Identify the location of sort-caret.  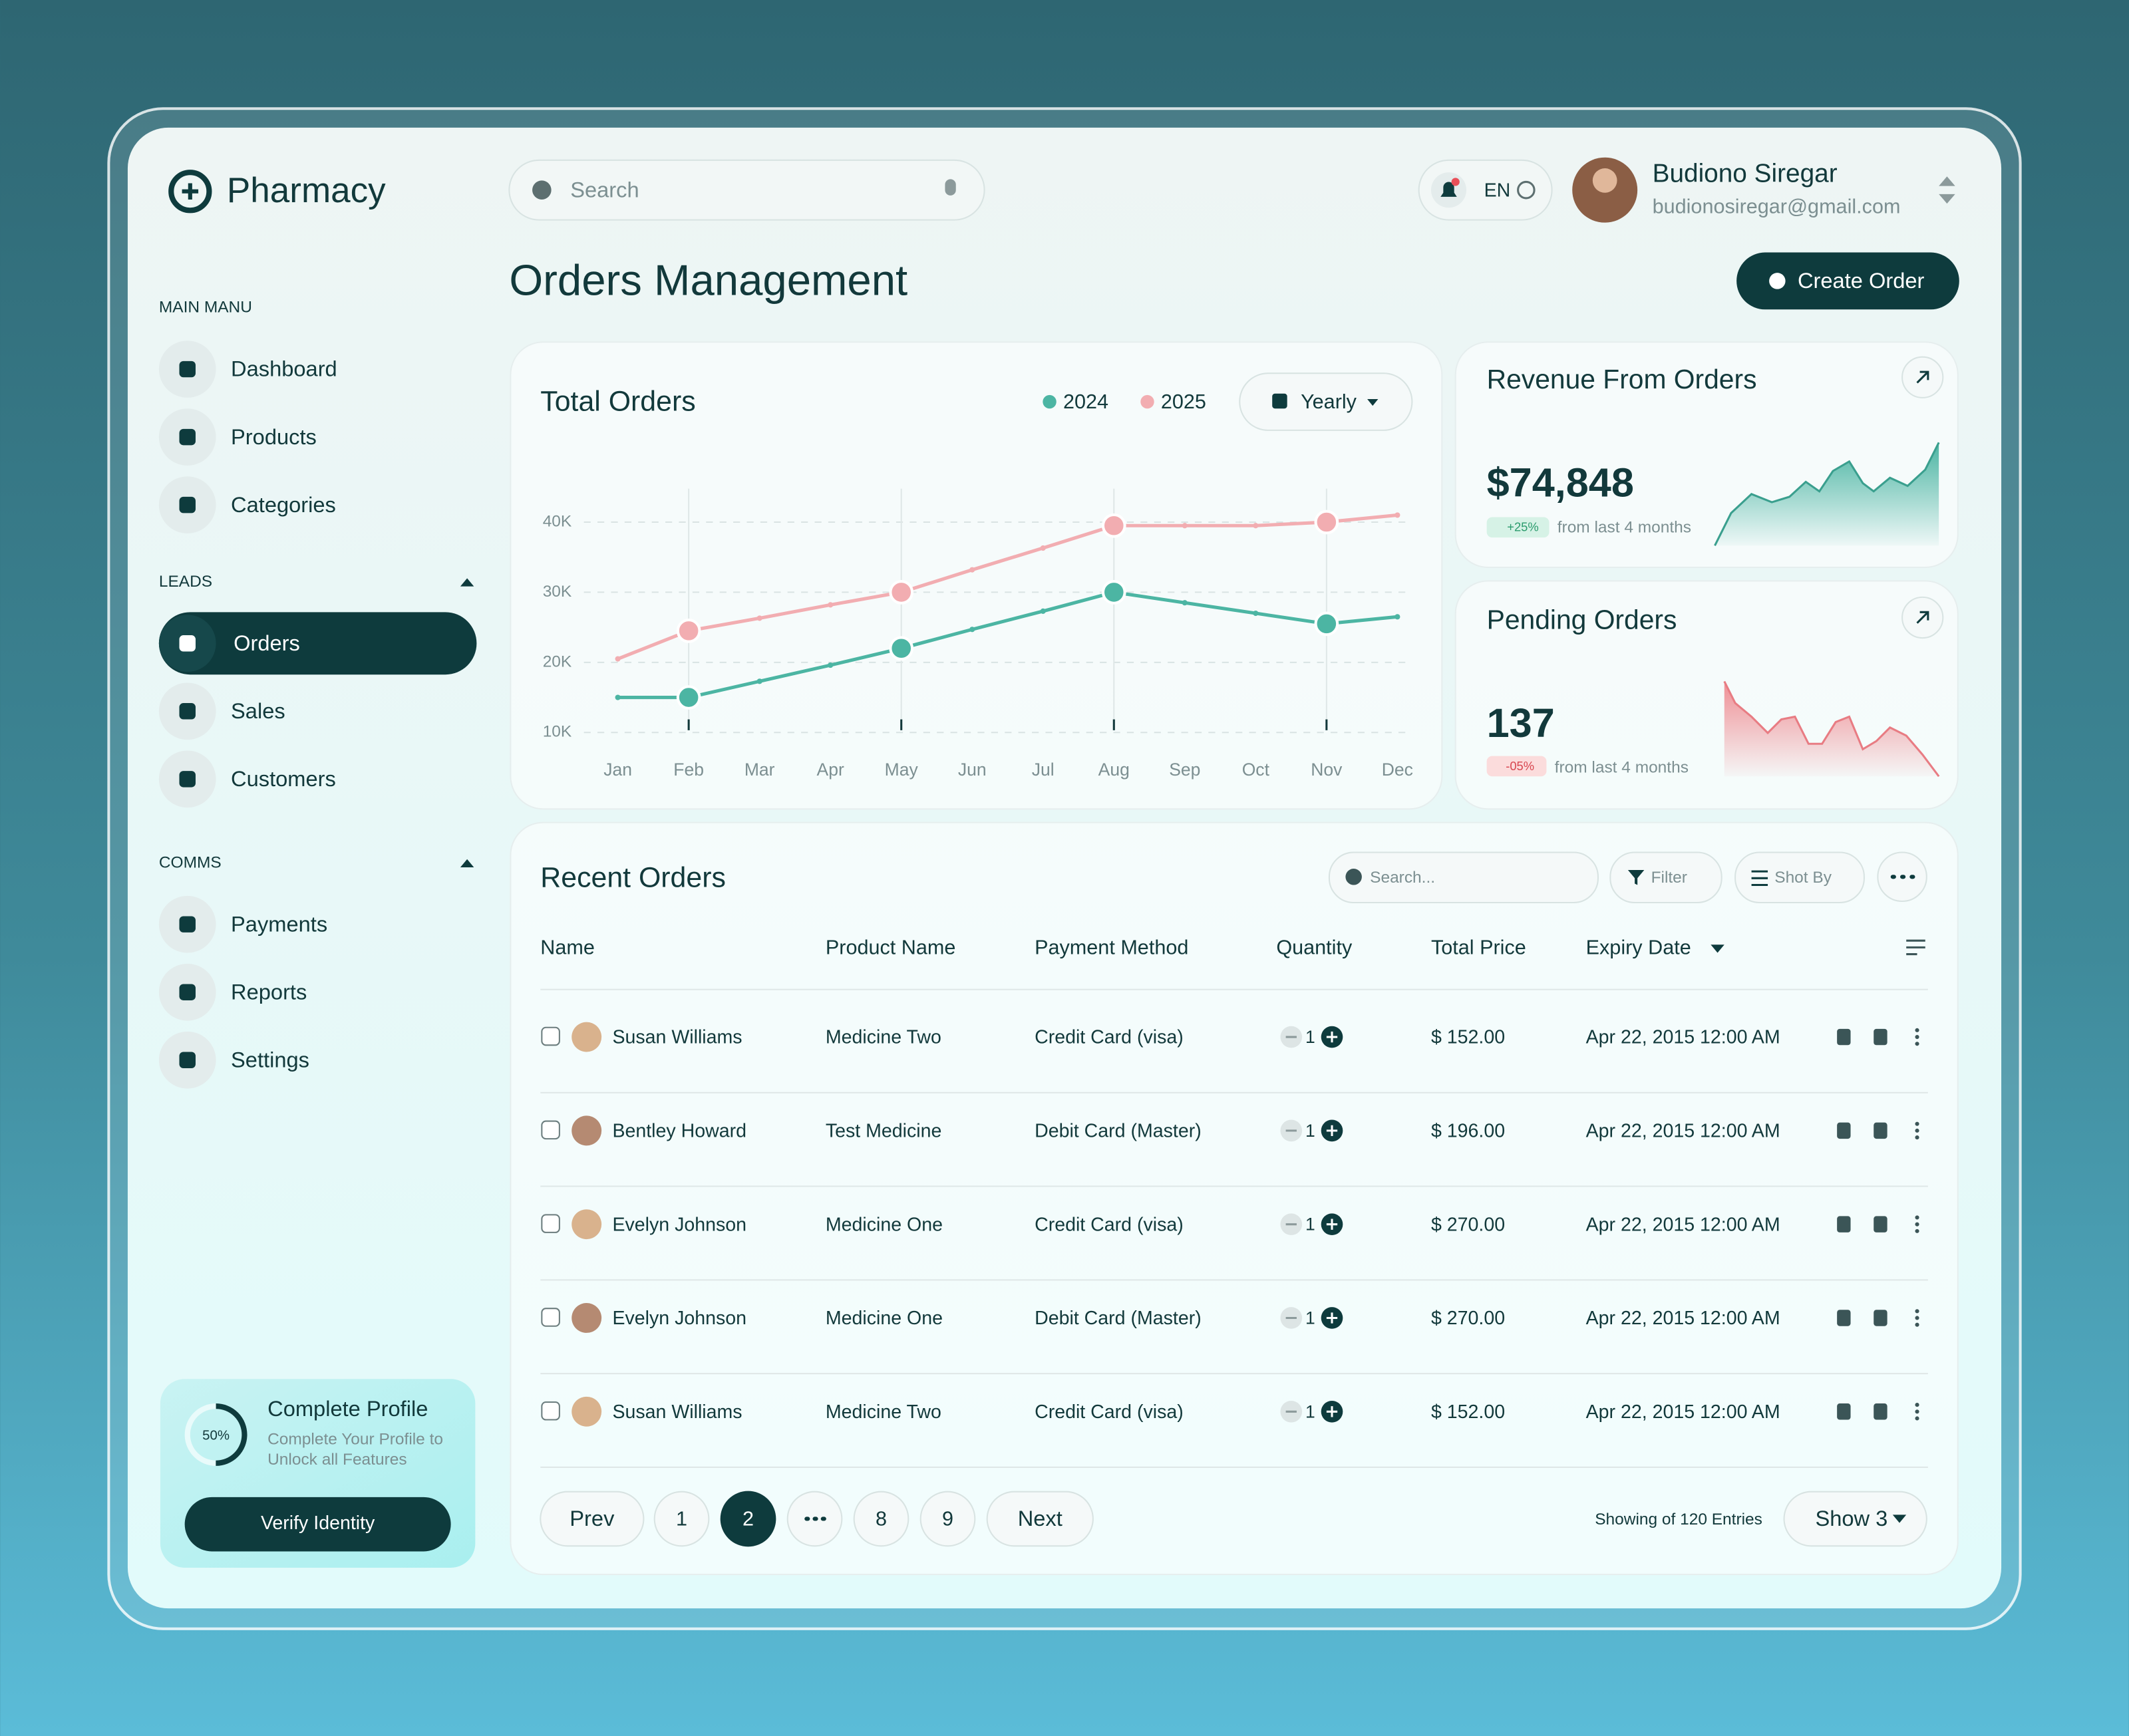
(1717, 948).